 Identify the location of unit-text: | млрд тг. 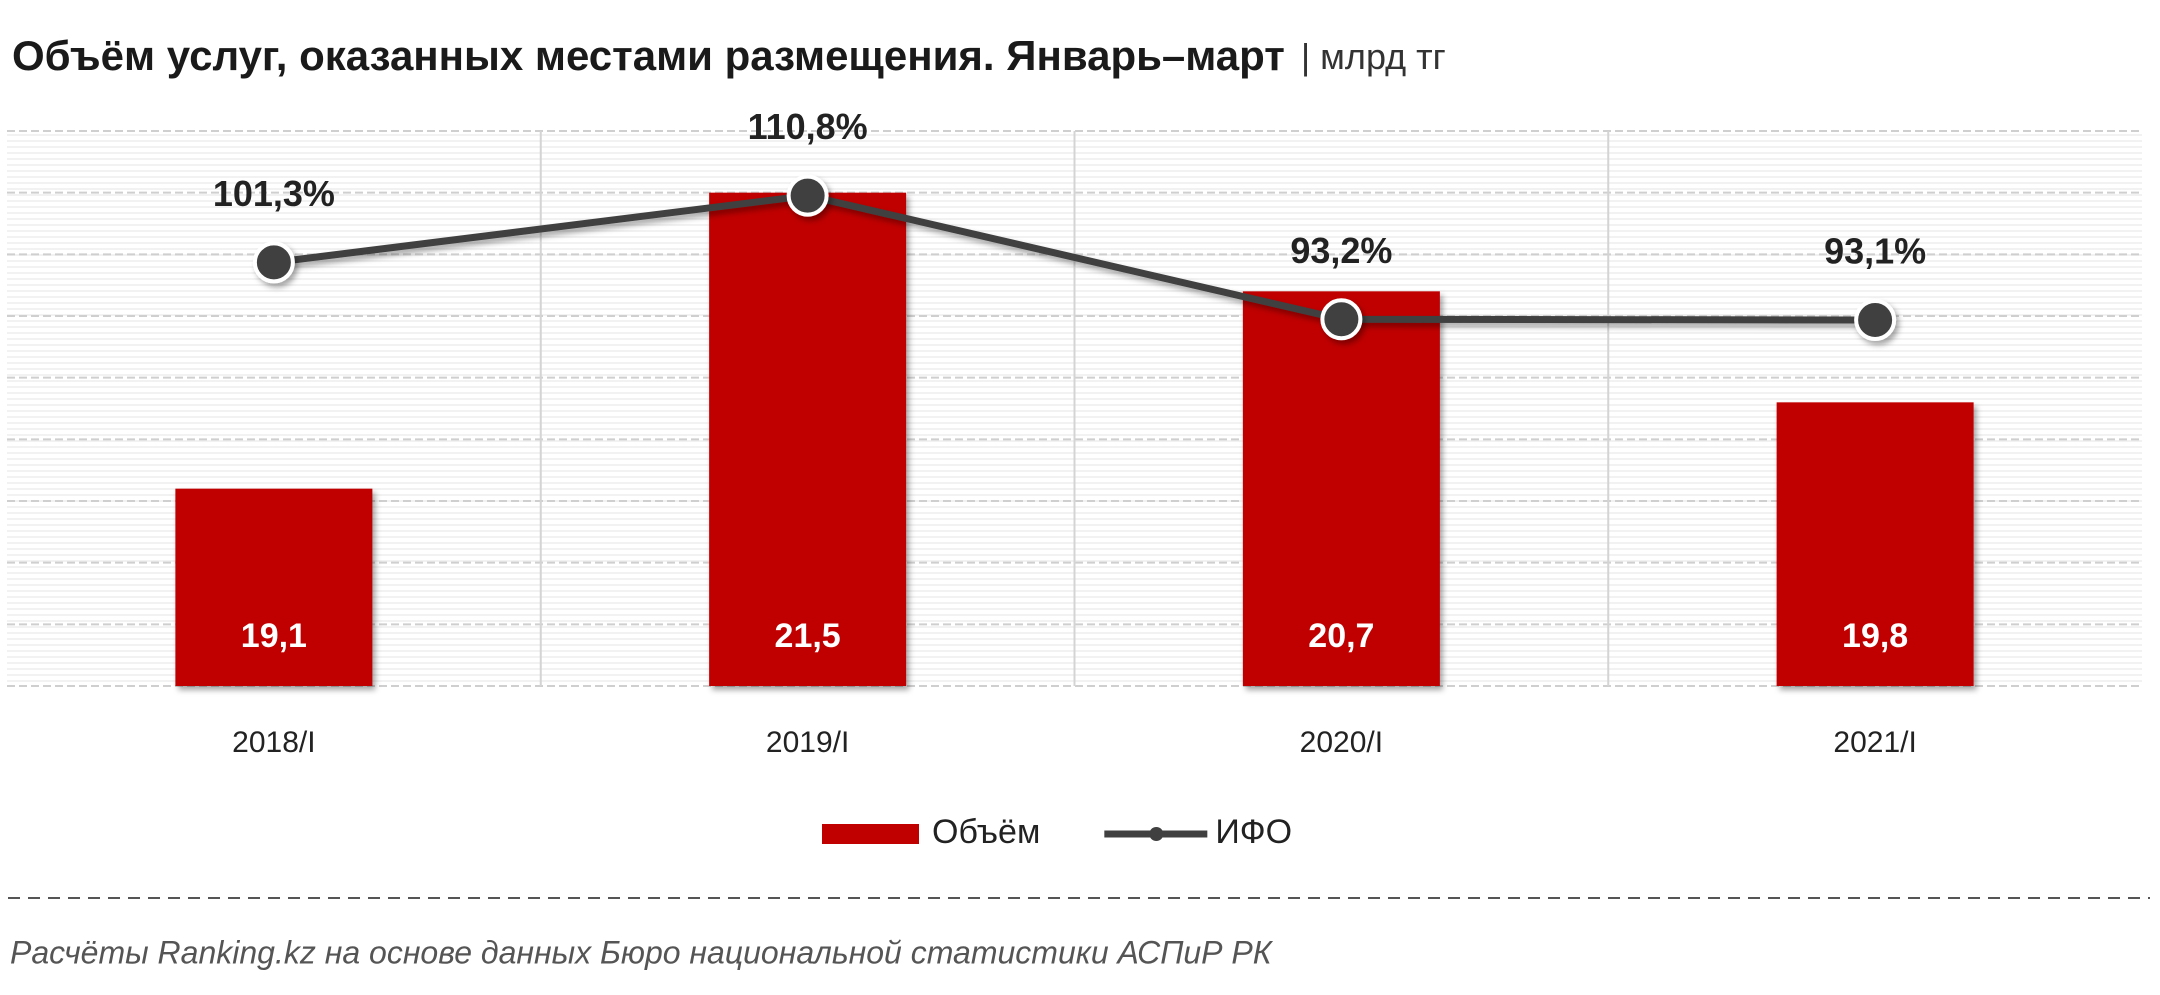
(1373, 56).